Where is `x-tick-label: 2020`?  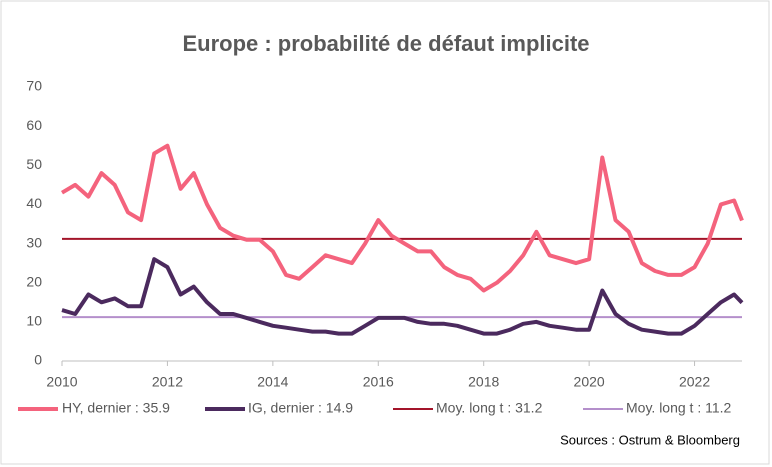
x-tick-label: 2020 is located at coordinates (589, 382).